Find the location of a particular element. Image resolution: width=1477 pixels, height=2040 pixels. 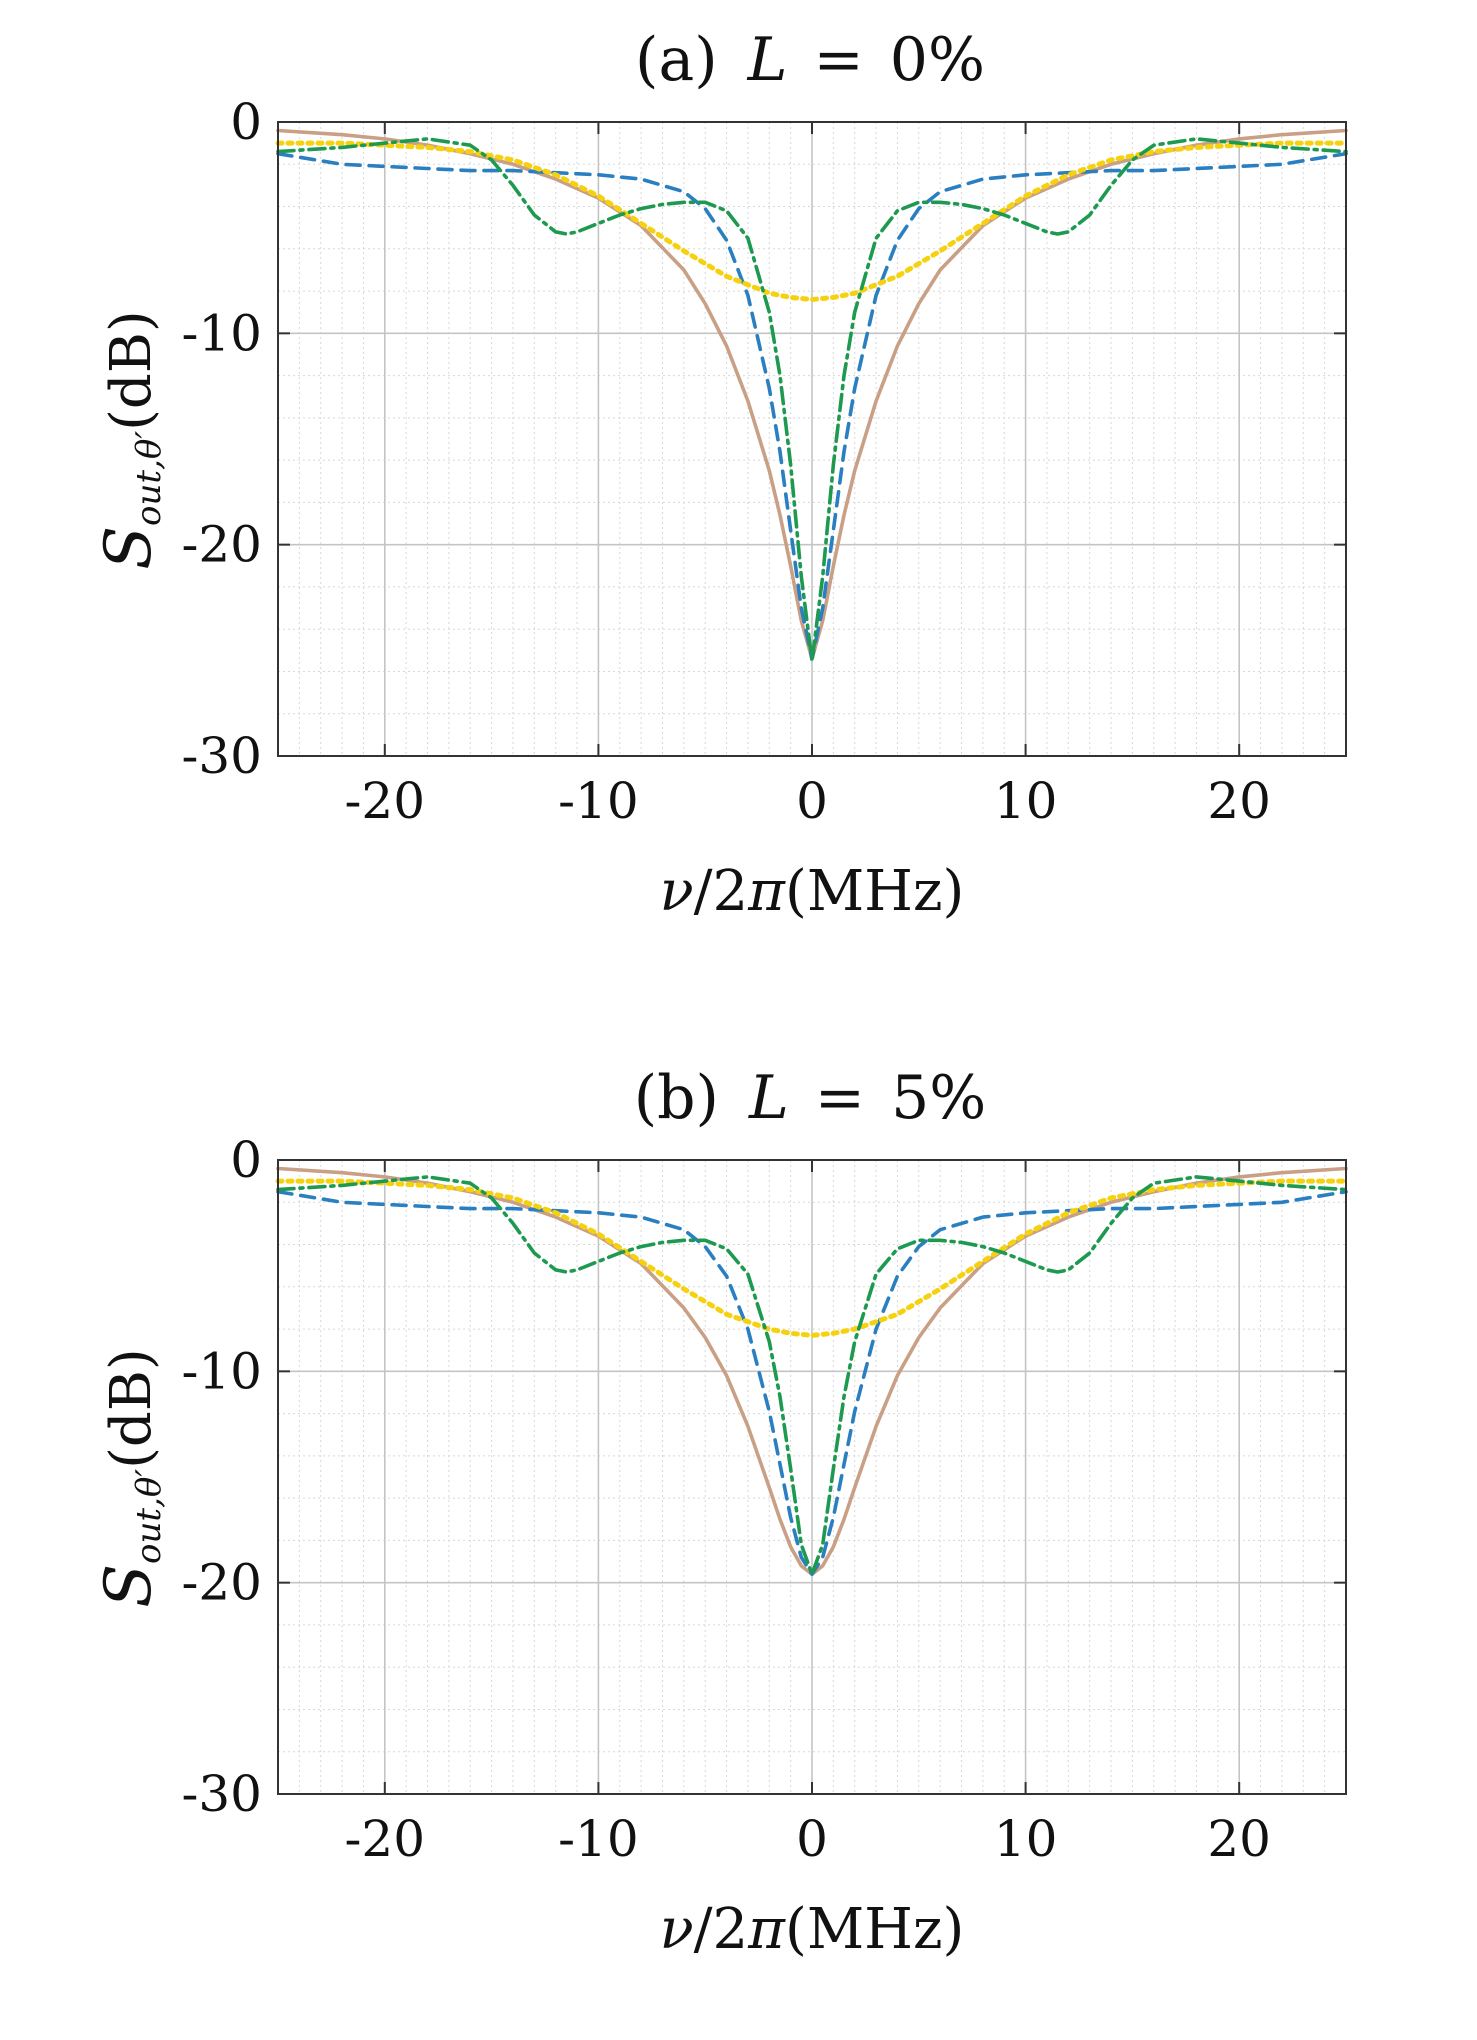

panel-a-xlabel-unit: (MHz) is located at coordinates (874, 891).